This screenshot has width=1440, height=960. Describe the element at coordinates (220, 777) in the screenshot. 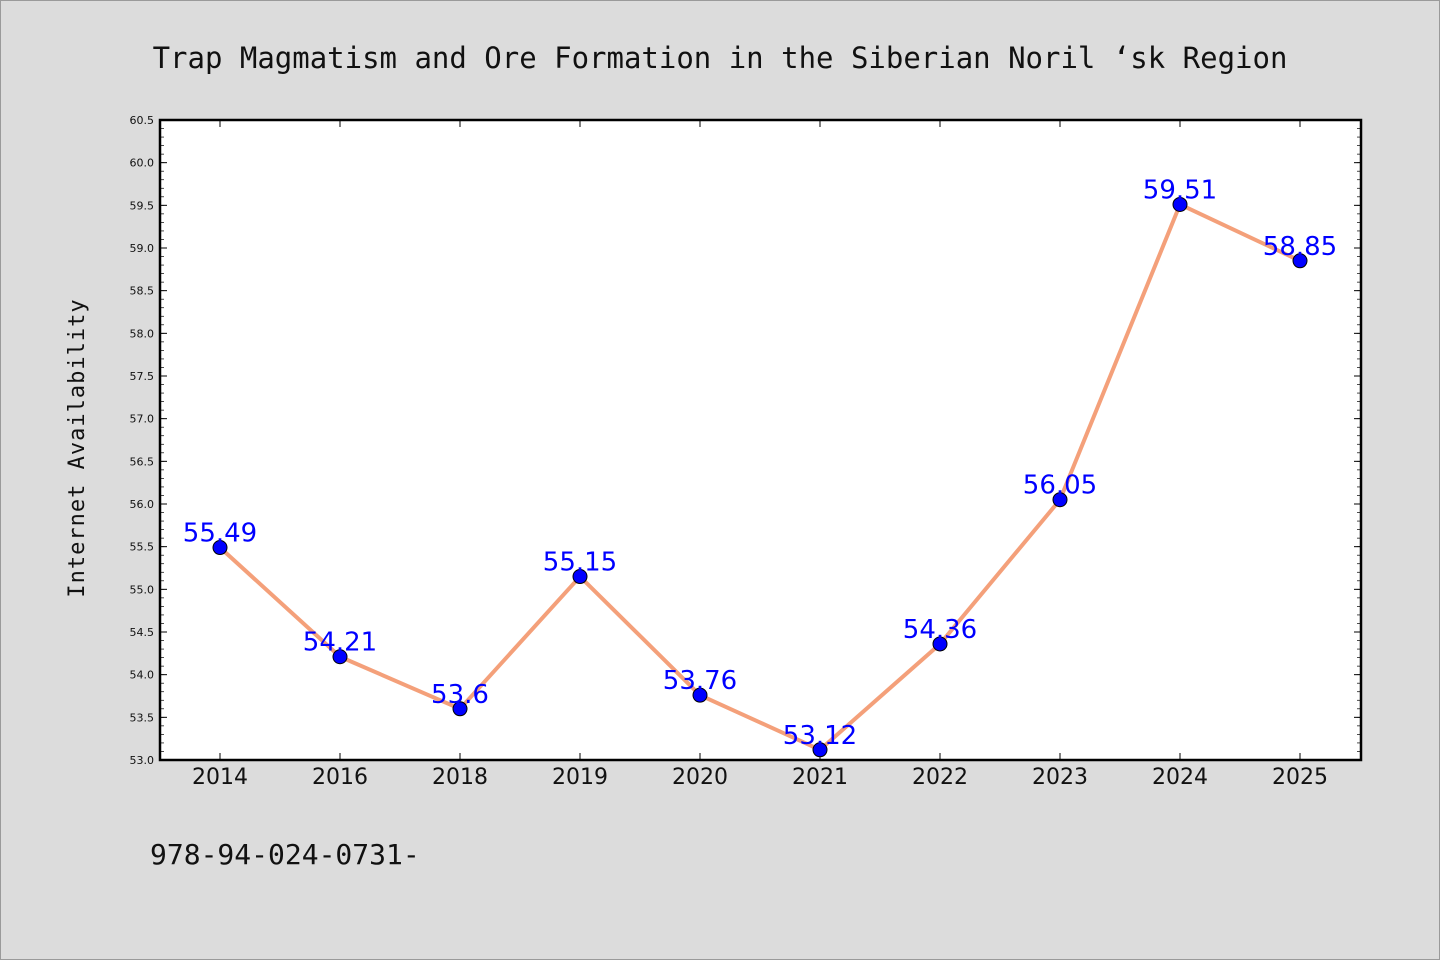

I see `x-tick-label: 2014` at that location.